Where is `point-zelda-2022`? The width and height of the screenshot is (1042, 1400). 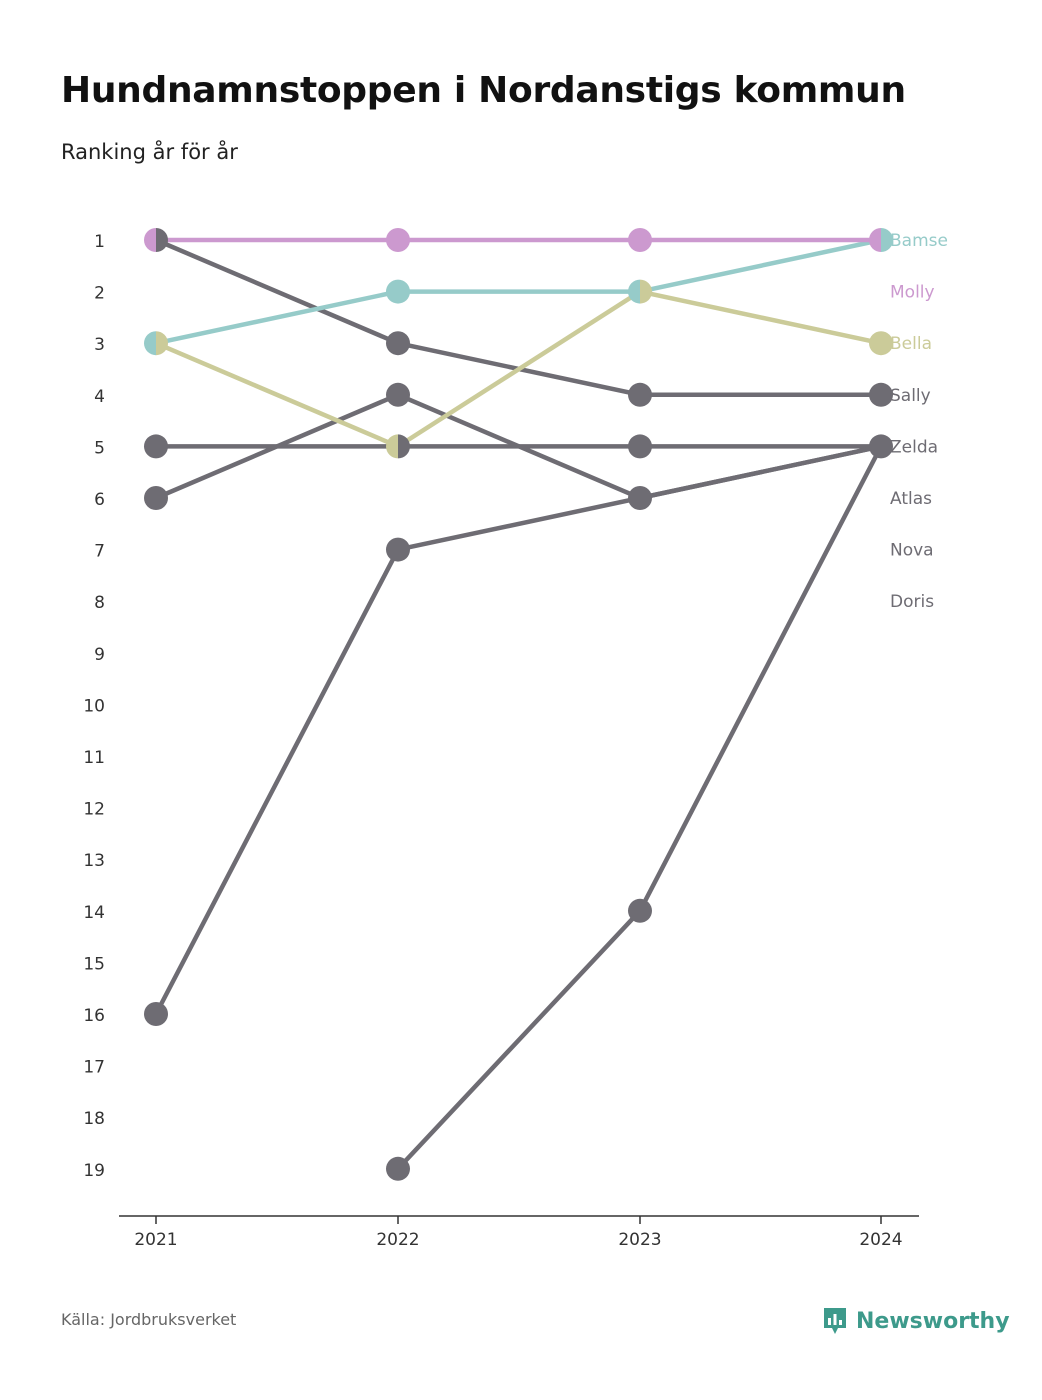 point-zelda-2022 is located at coordinates (404, 446).